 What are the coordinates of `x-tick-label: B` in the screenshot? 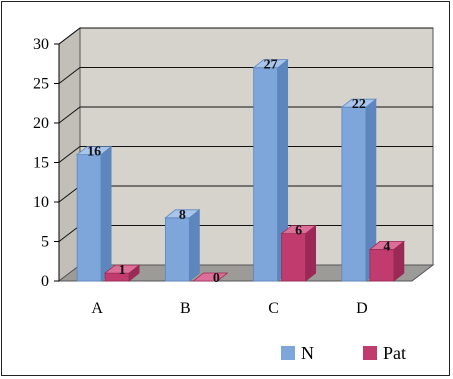 It's located at (185, 308).